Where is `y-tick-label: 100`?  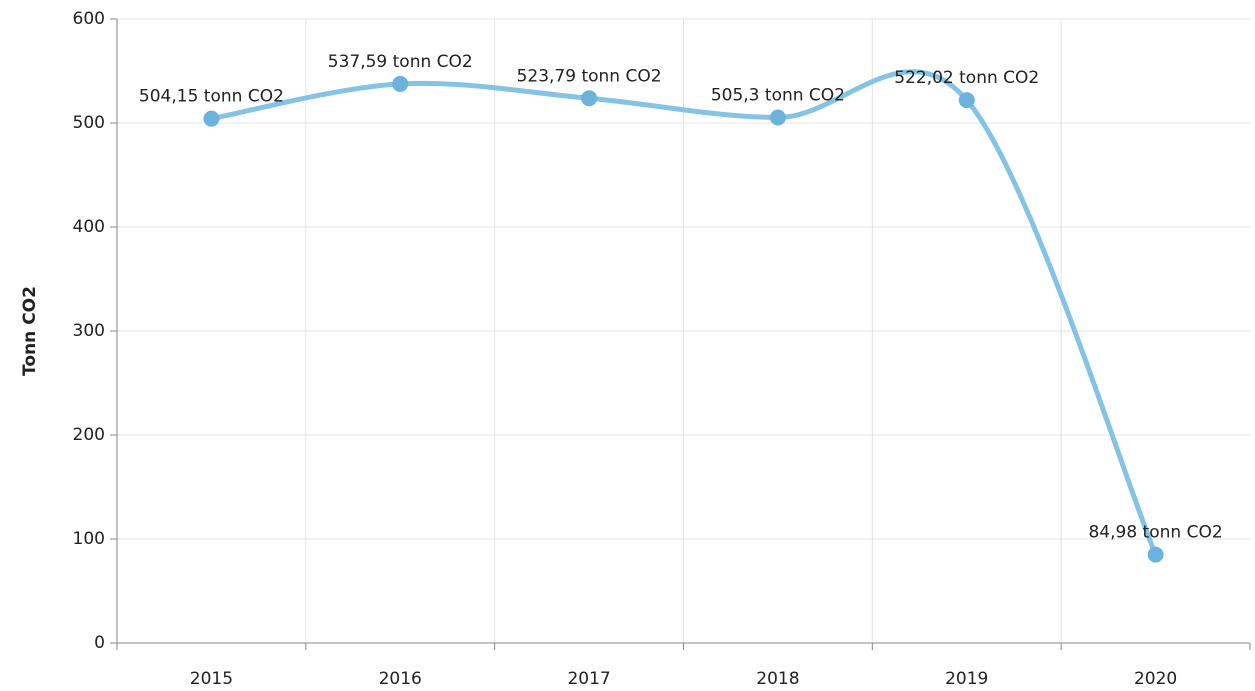 y-tick-label: 100 is located at coordinates (89, 539).